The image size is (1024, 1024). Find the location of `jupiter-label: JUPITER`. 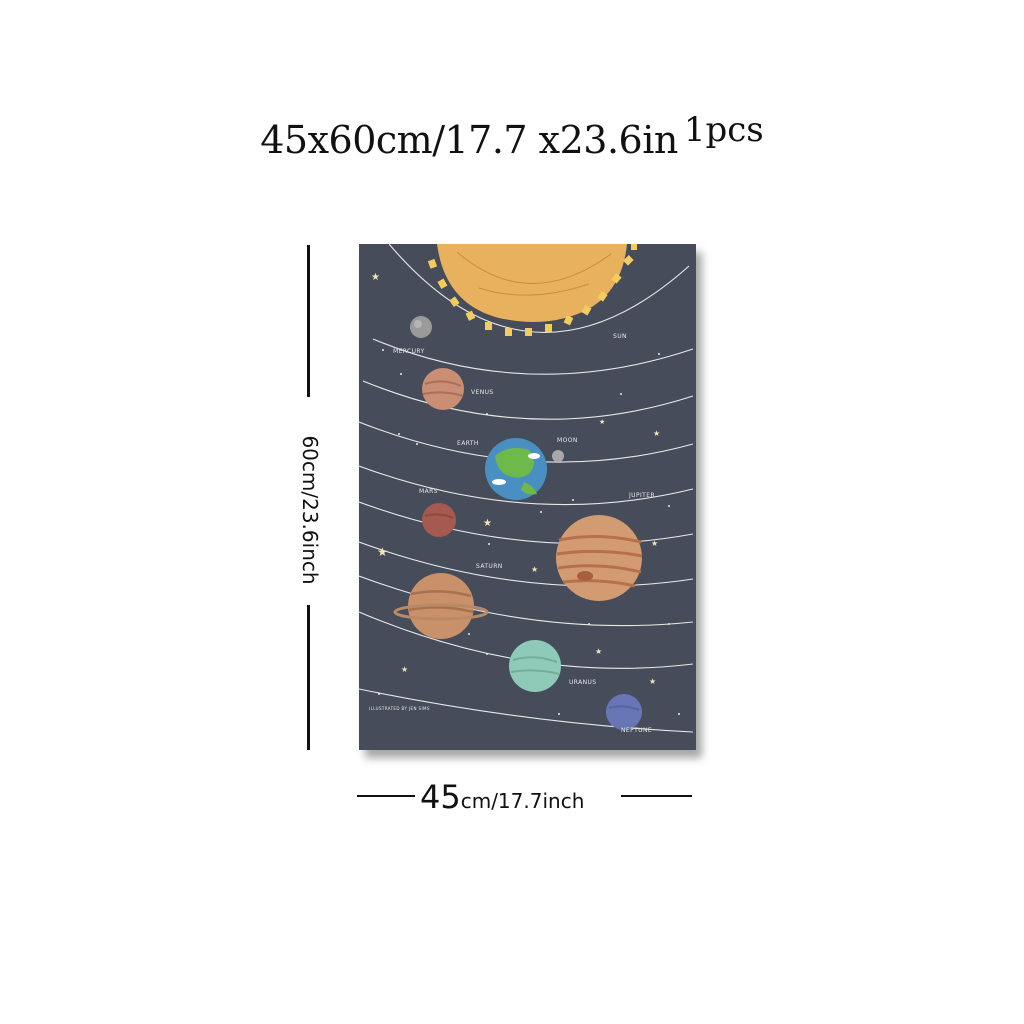

jupiter-label: JUPITER is located at coordinates (641, 495).